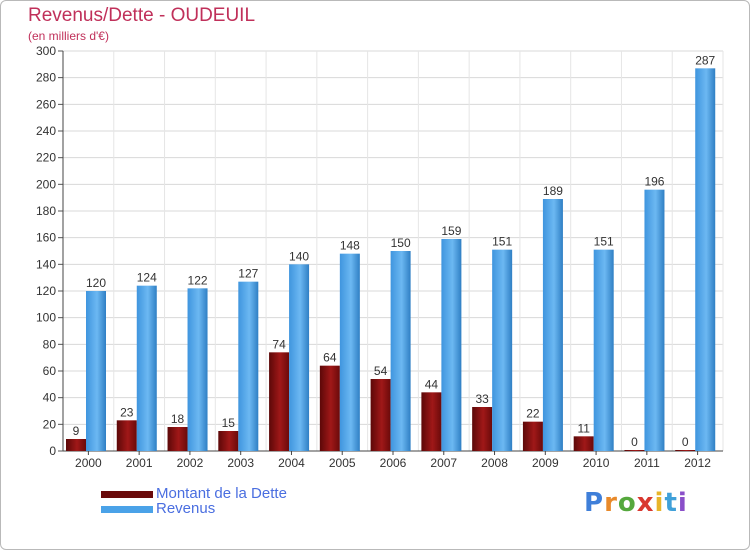 This screenshot has width=750, height=550. I want to click on logo-letter: r, so click(611, 503).